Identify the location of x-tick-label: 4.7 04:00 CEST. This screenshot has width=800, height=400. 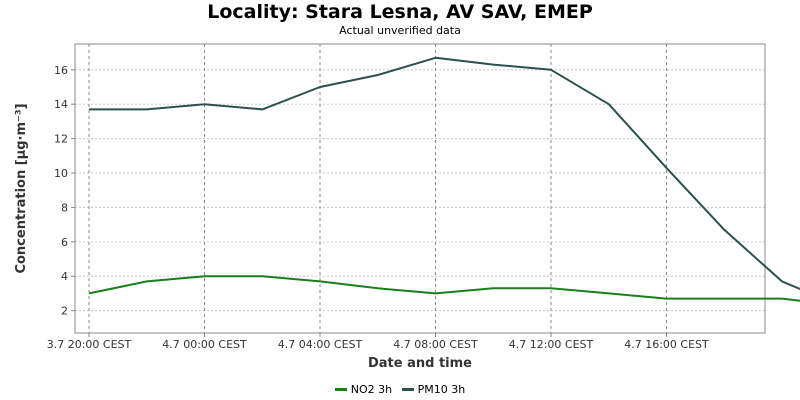
(320, 344).